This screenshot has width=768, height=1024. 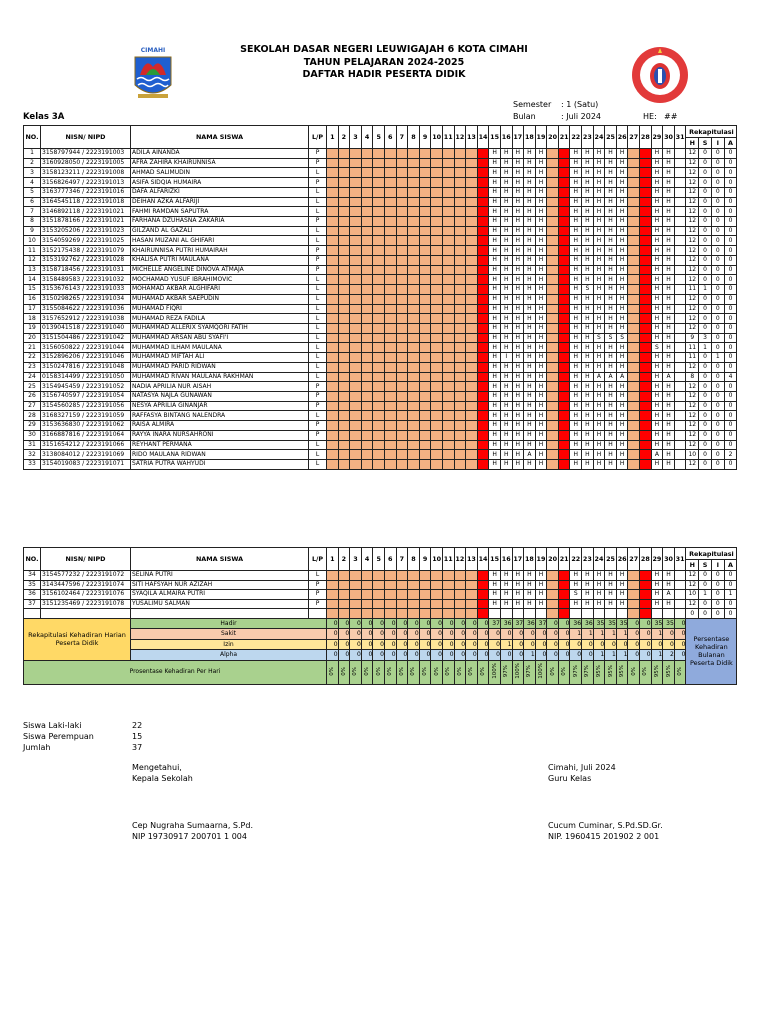 I want to click on student-name: MUHAMMAD ARSAN ABU SYAFI'I, so click(x=219, y=338).